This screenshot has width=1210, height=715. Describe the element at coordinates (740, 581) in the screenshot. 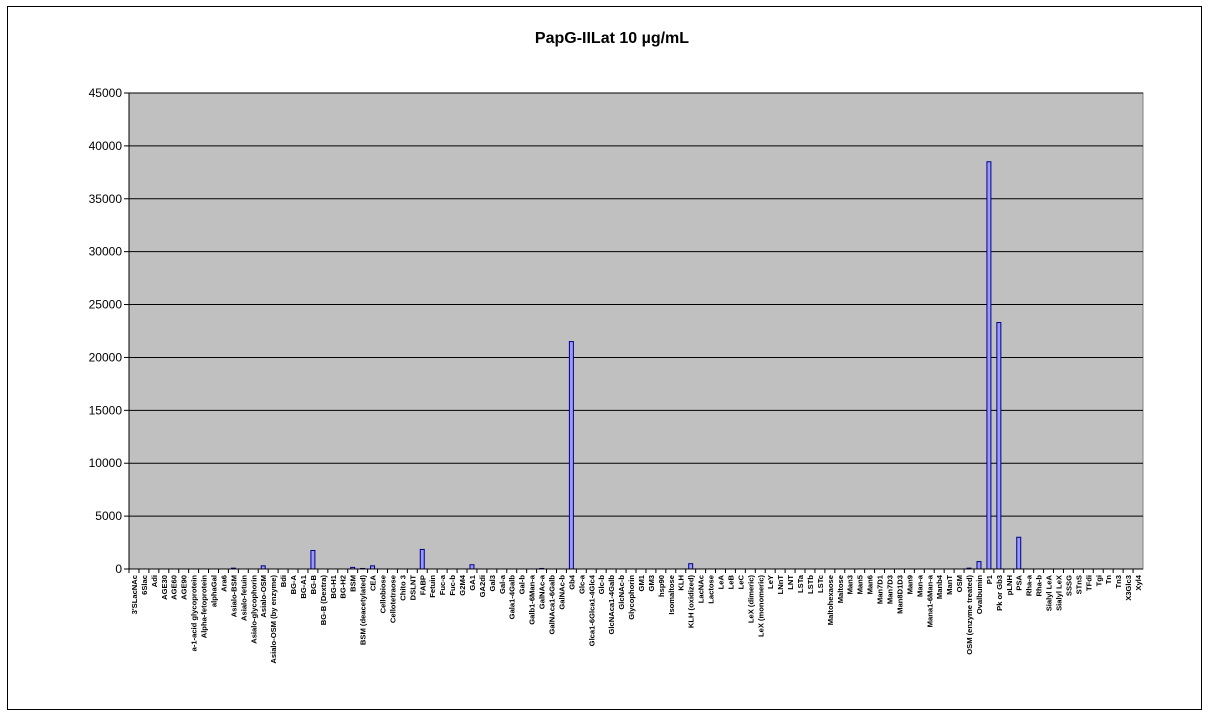

I see `x-tick-label: LeC` at that location.